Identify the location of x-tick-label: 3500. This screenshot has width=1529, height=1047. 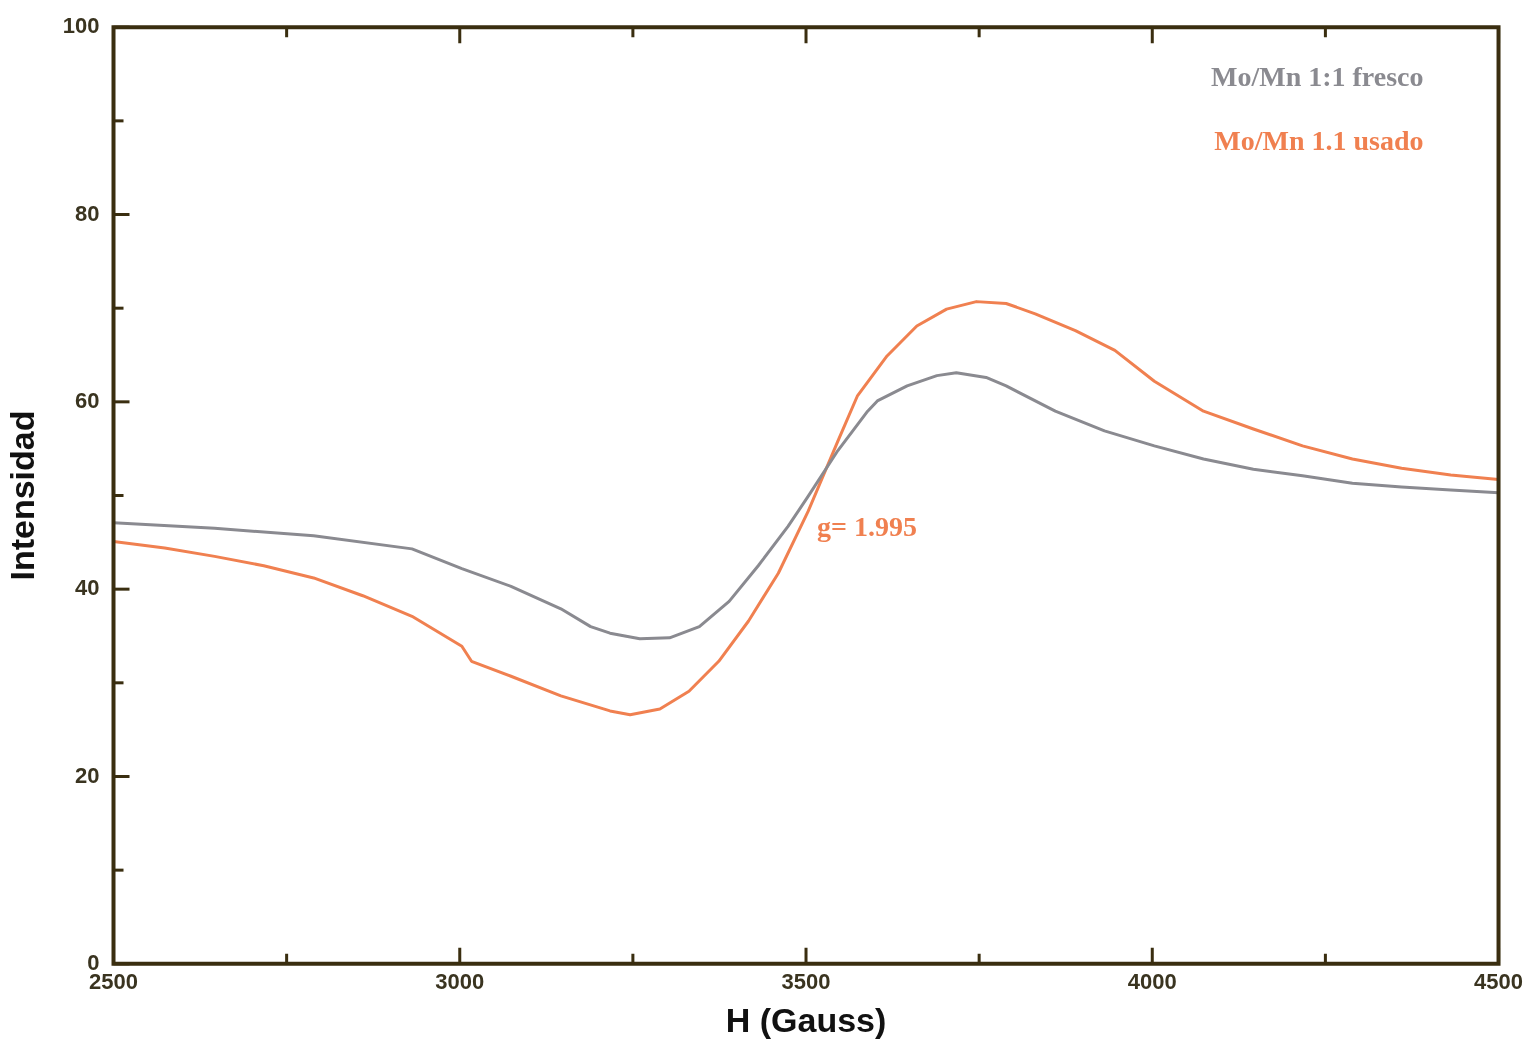
(806, 982).